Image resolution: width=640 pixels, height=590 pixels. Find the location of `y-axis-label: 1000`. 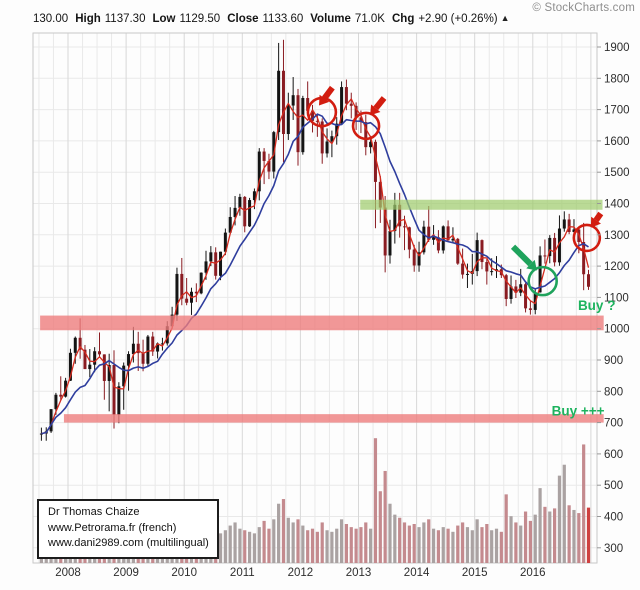

y-axis-label: 1000 is located at coordinates (617, 330).